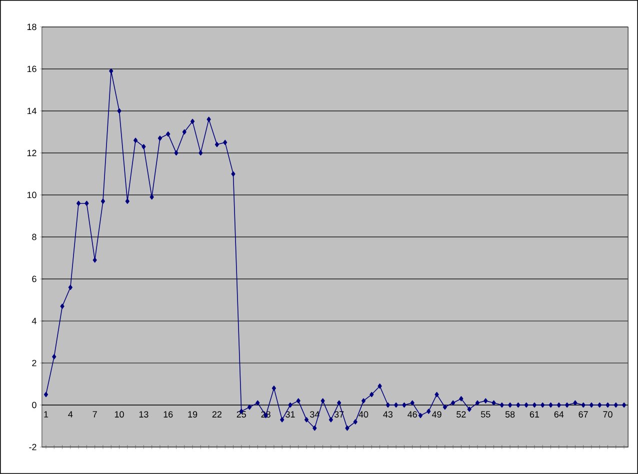  What do you see at coordinates (34, 321) in the screenshot?
I see `y-tick-label: 4` at bounding box center [34, 321].